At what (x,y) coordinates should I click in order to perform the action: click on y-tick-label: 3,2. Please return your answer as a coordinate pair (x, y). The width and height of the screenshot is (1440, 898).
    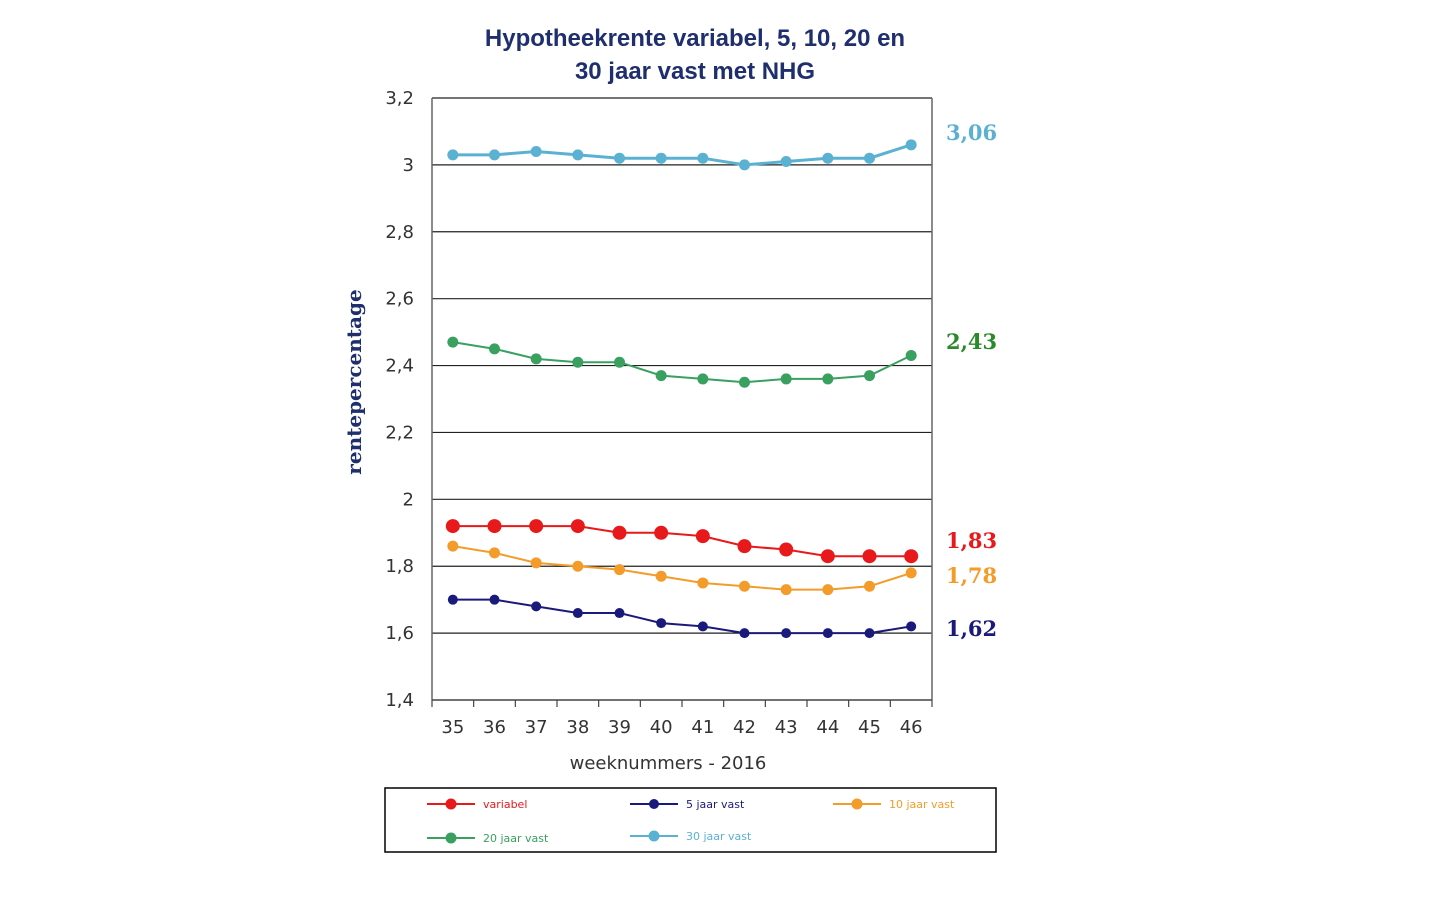
    Looking at the image, I should click on (399, 98).